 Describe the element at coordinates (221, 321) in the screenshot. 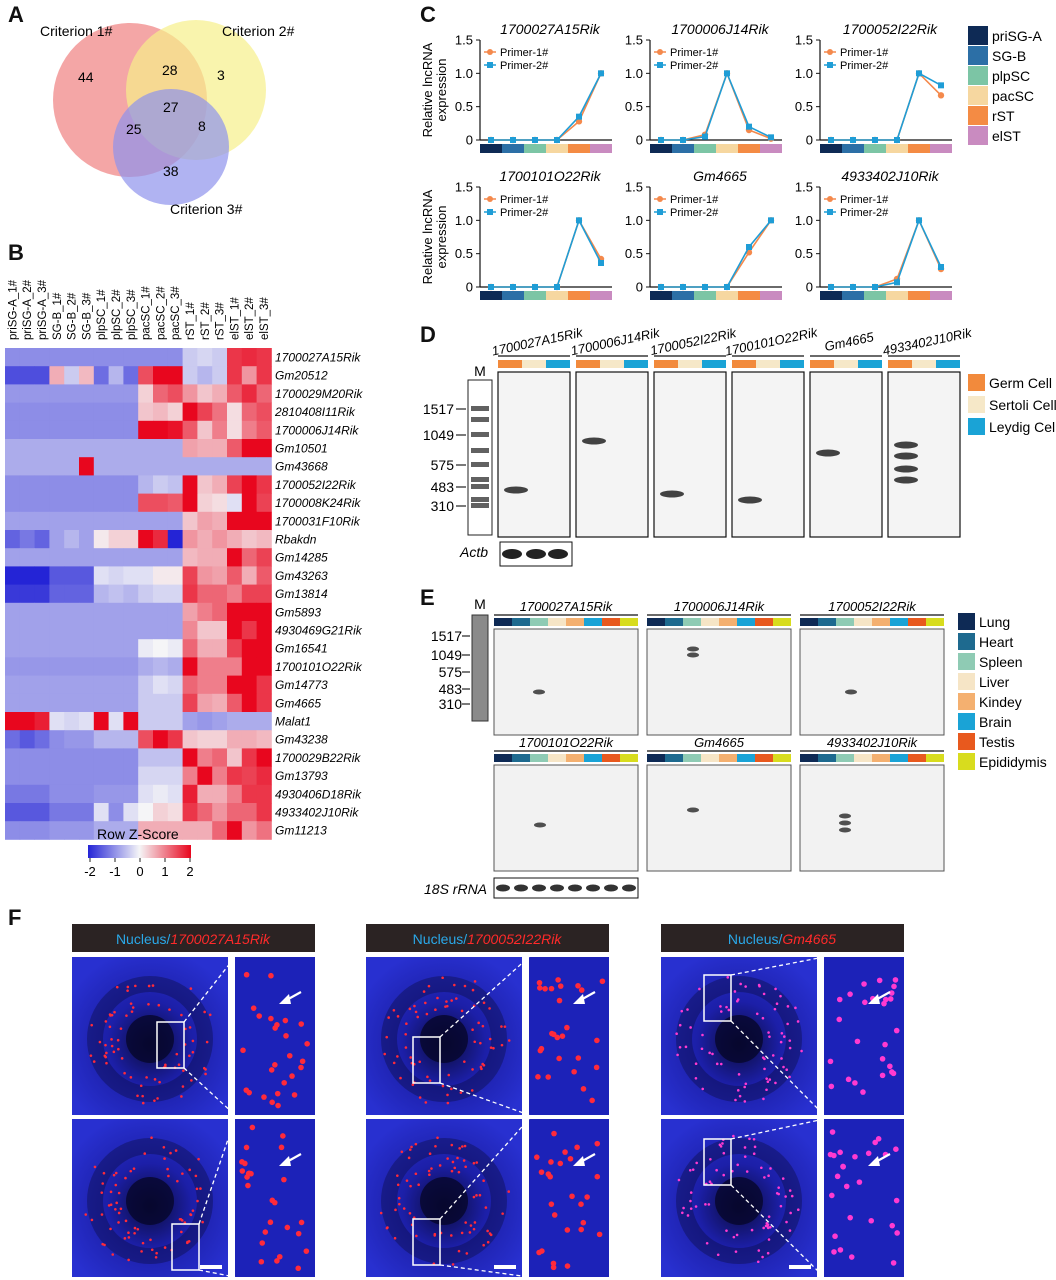

I see `heatmap-column-label: rST_3#` at that location.